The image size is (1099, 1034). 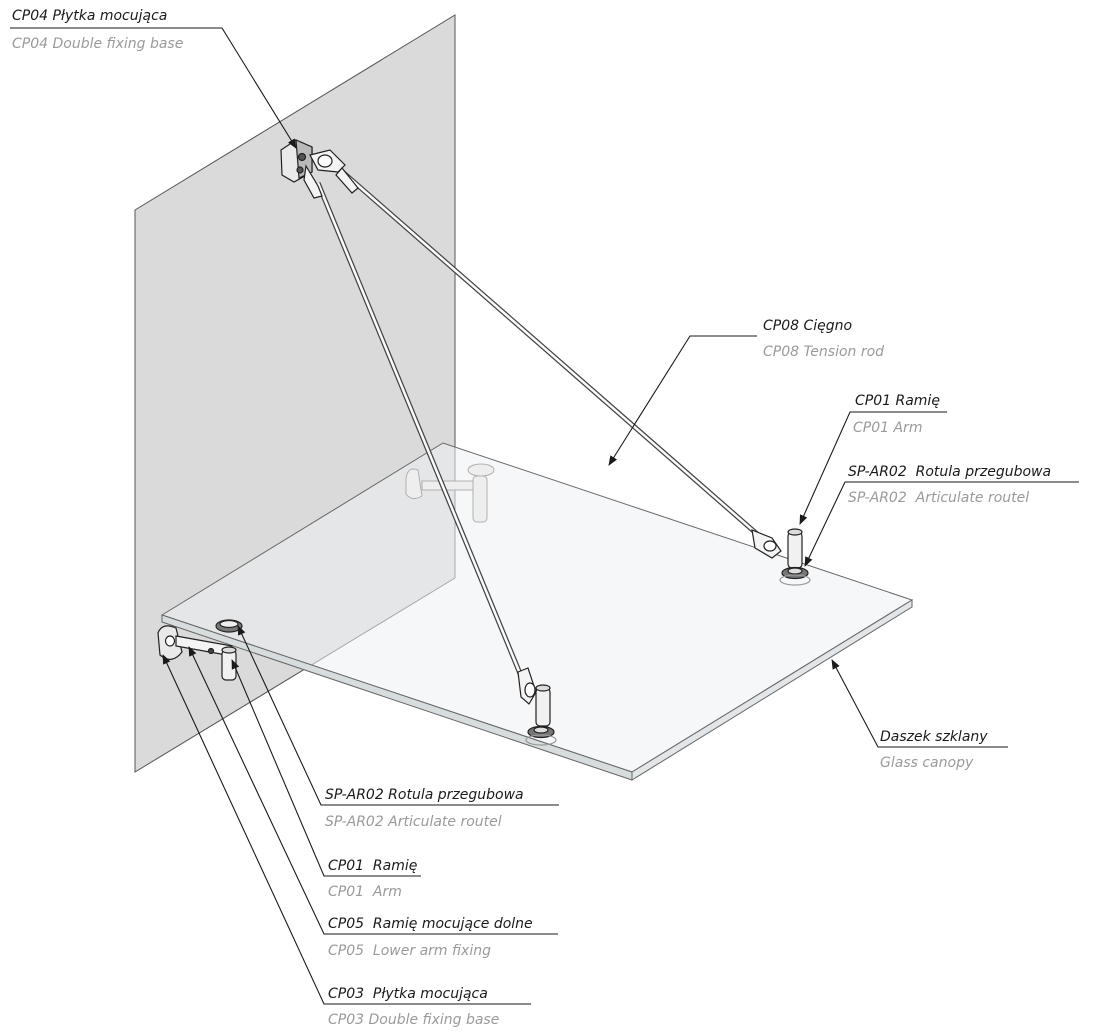 I want to click on label-cp08-en: CP08 Tension rod, so click(x=824, y=352).